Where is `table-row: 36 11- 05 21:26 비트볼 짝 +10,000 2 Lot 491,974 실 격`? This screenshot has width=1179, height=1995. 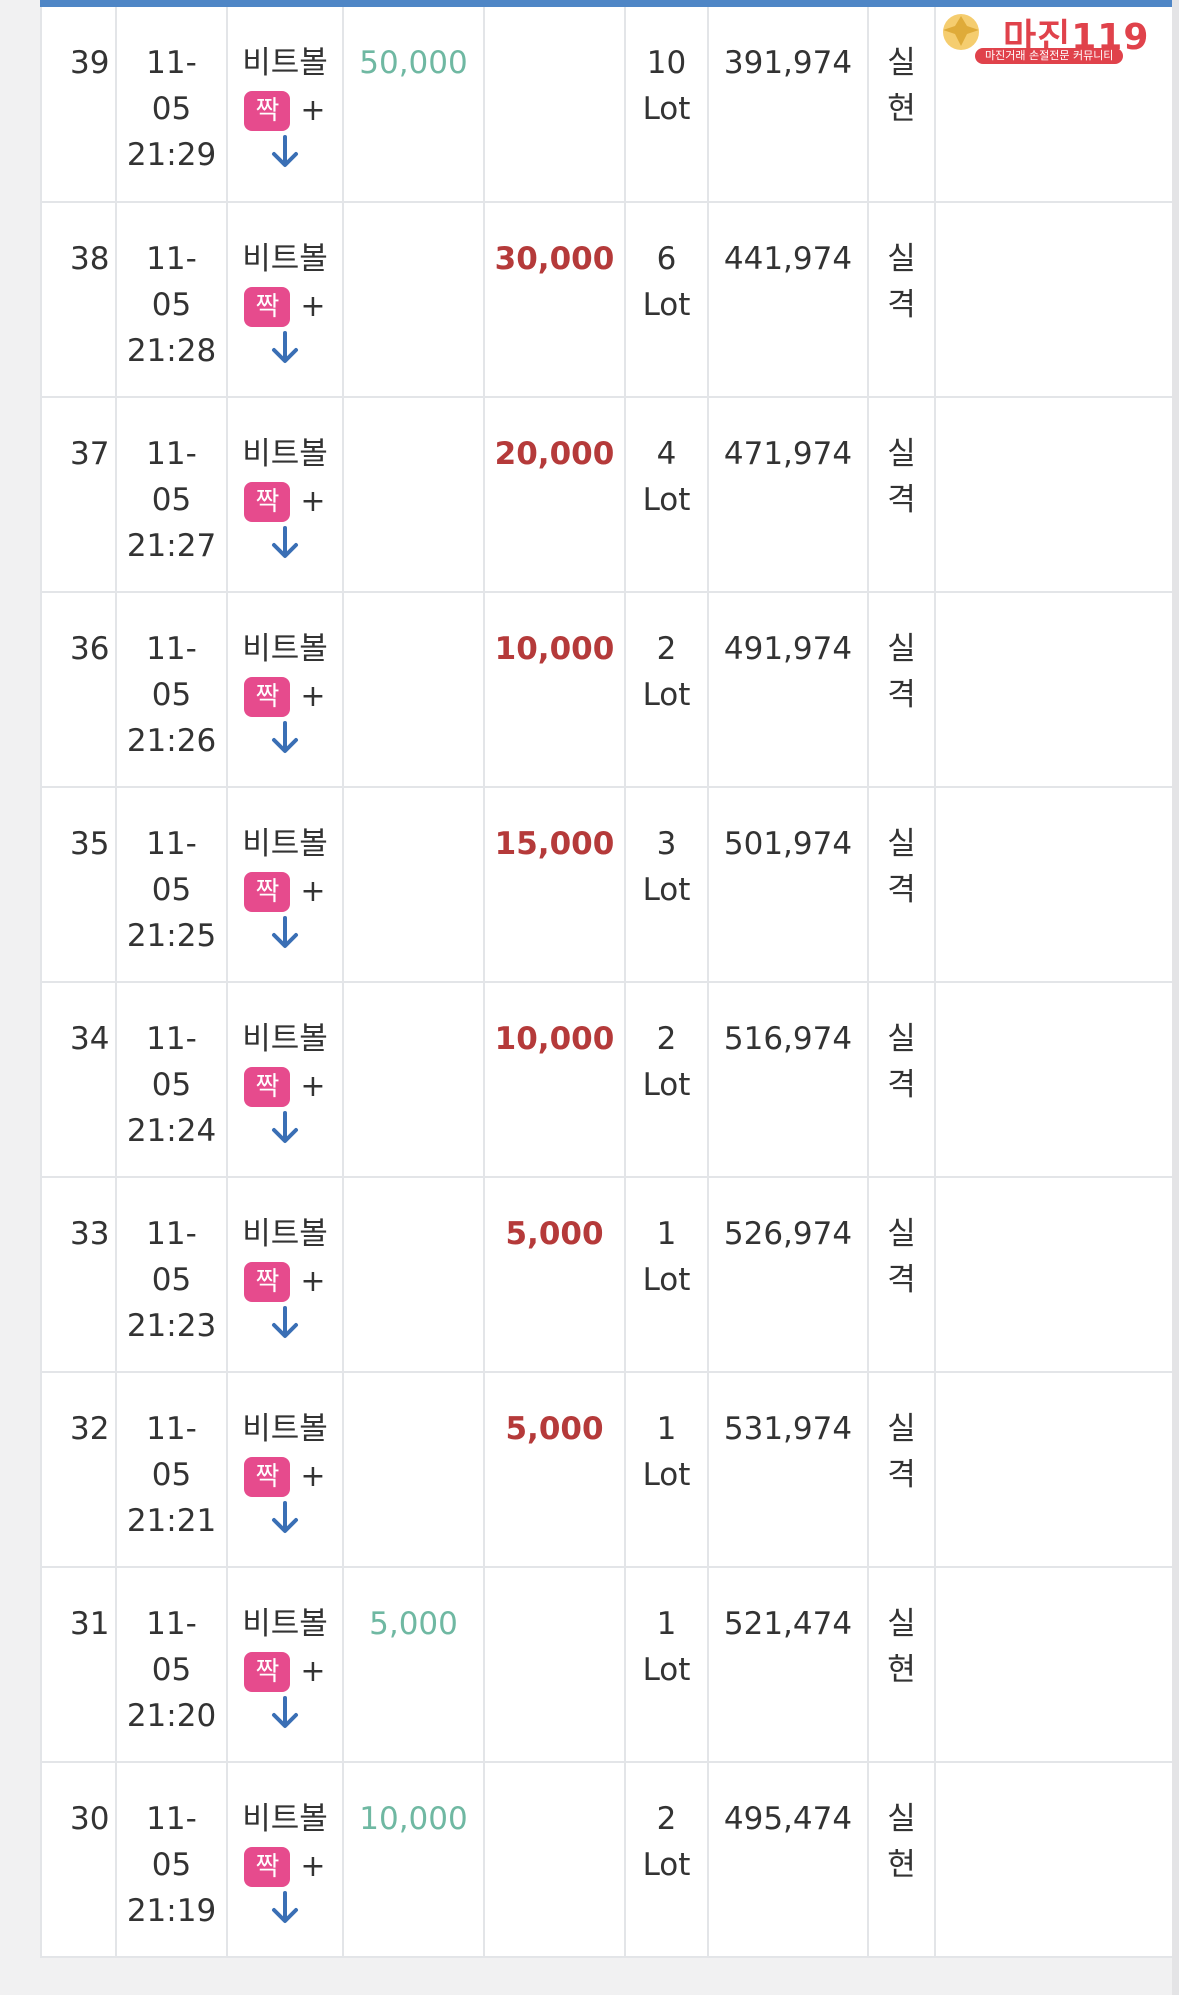
table-row: 36 11- 05 21:26 비트볼 짝 +10,000 2 Lot 491,974 실 격 is located at coordinates (609, 689).